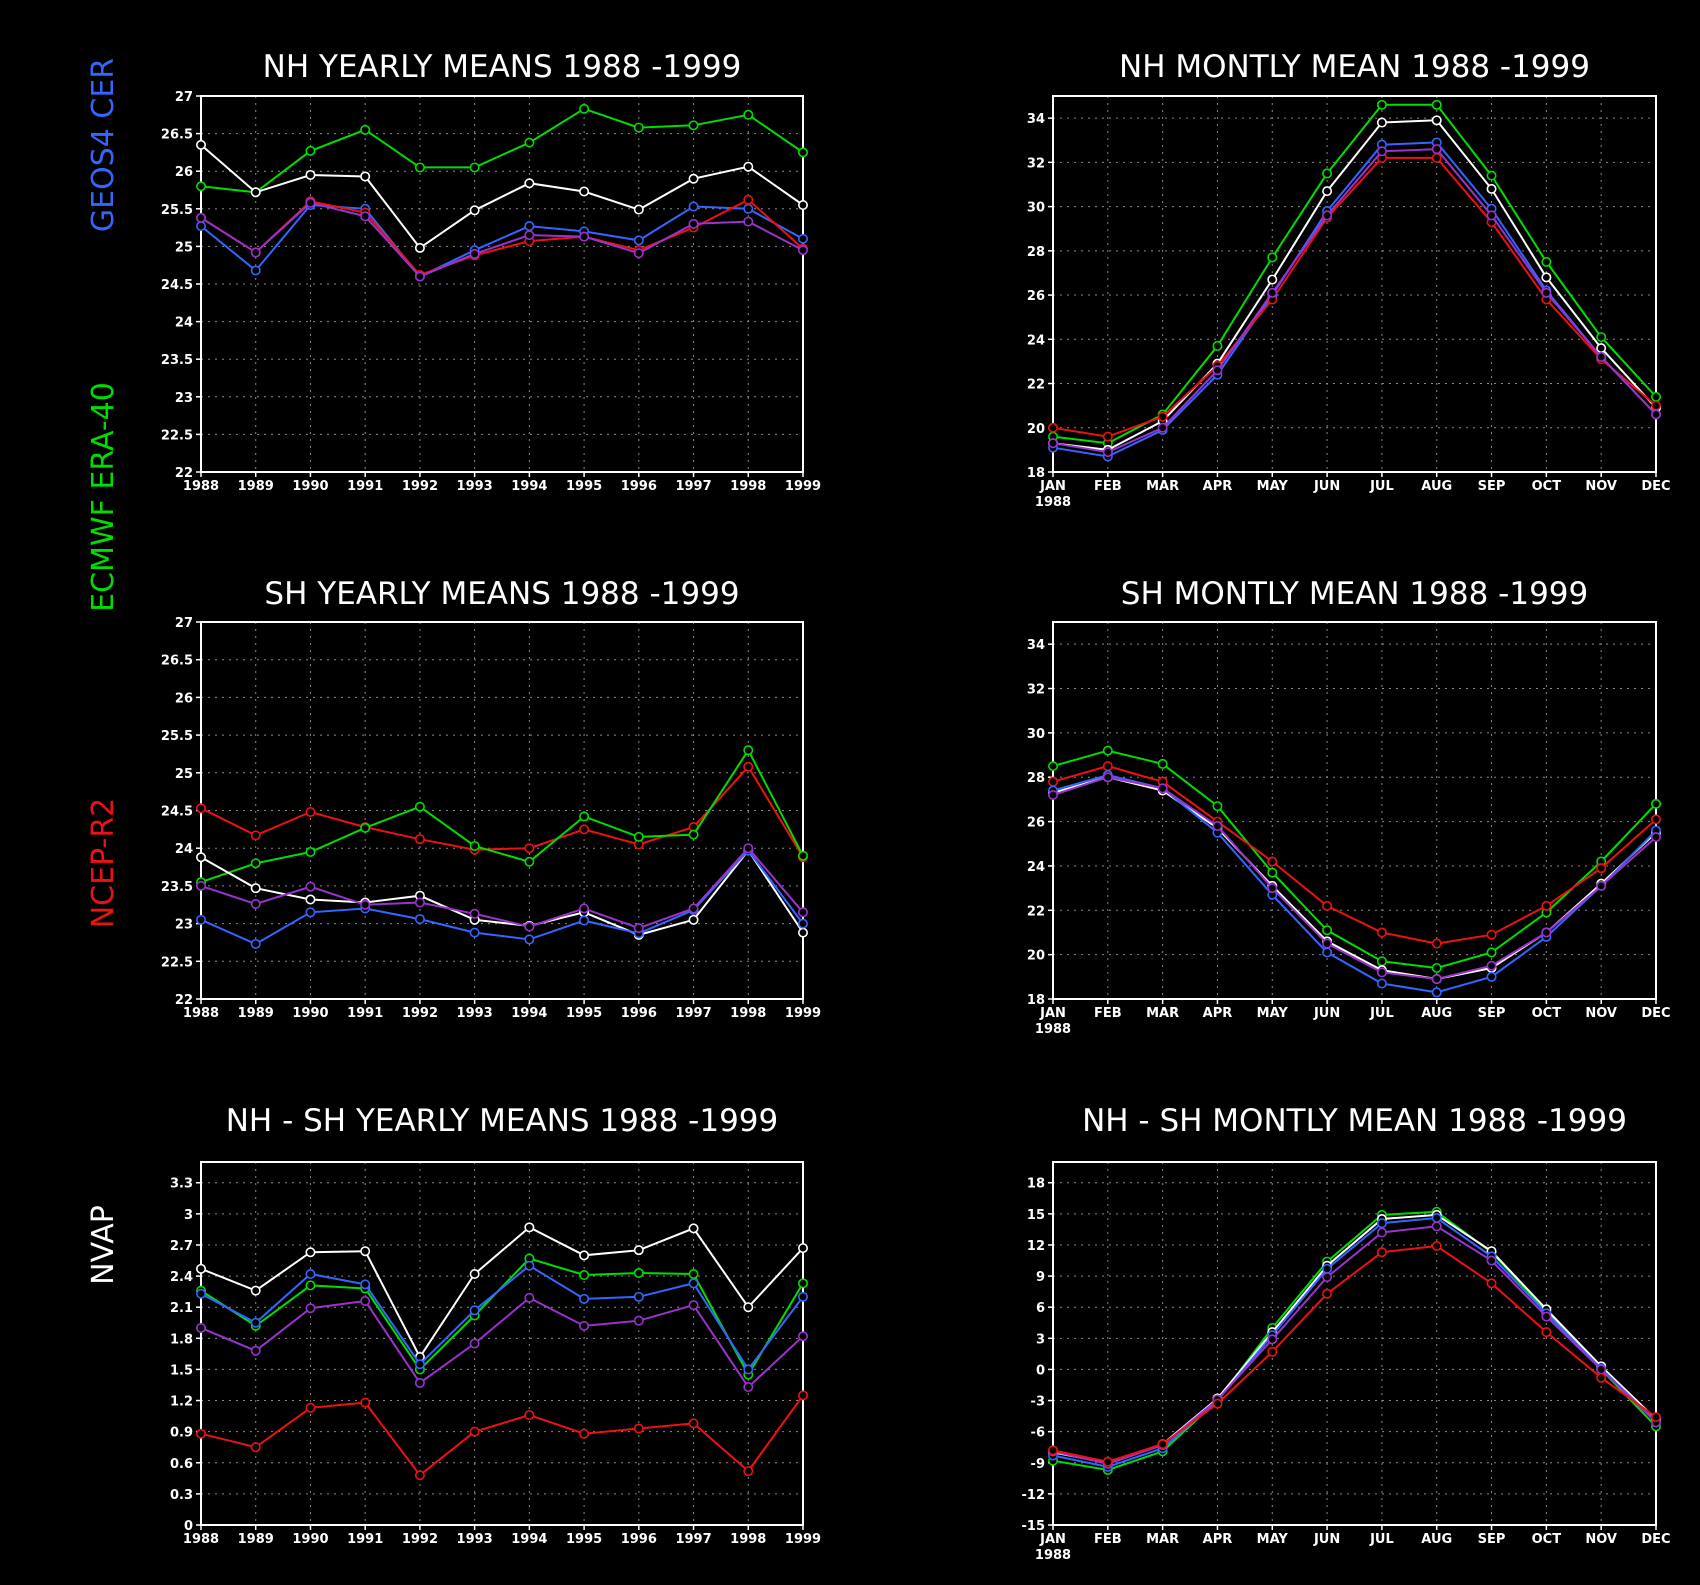  I want to click on y-tick-label: 30, so click(1036, 208).